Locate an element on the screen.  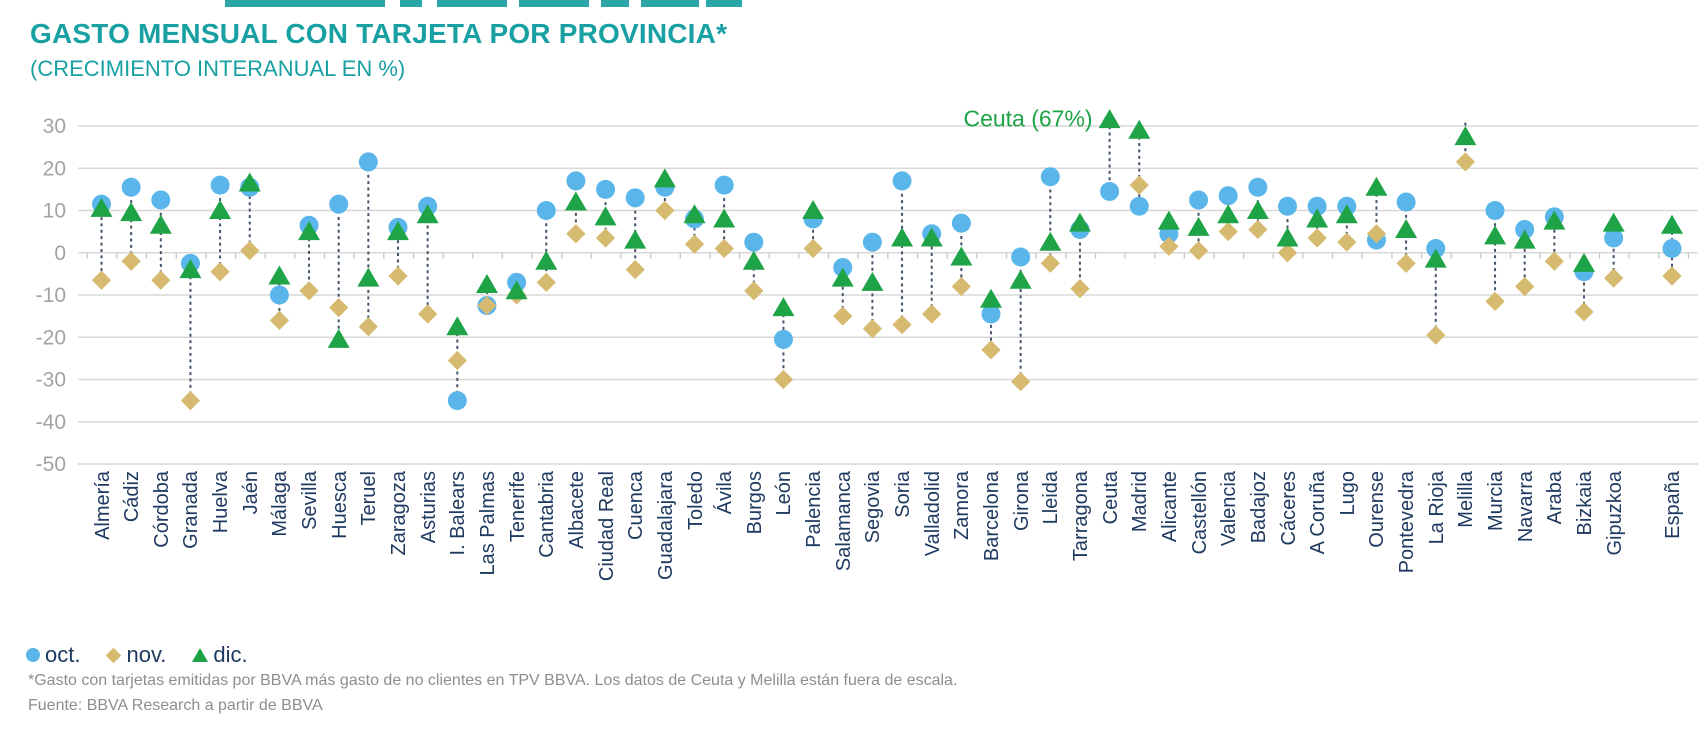
chart-legend: oct. nov. dic. is located at coordinates (150, 655).